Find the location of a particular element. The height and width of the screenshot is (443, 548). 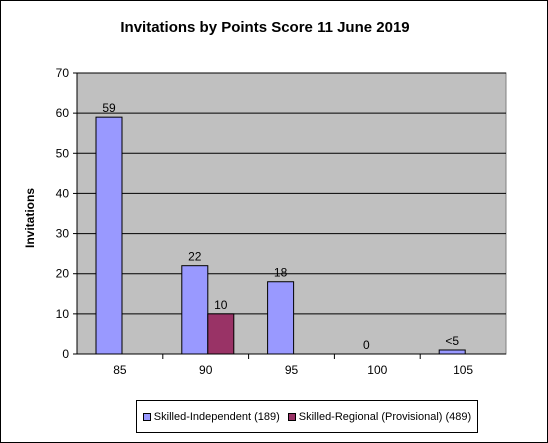

y-tick-label-60: 60 is located at coordinates (63, 113).